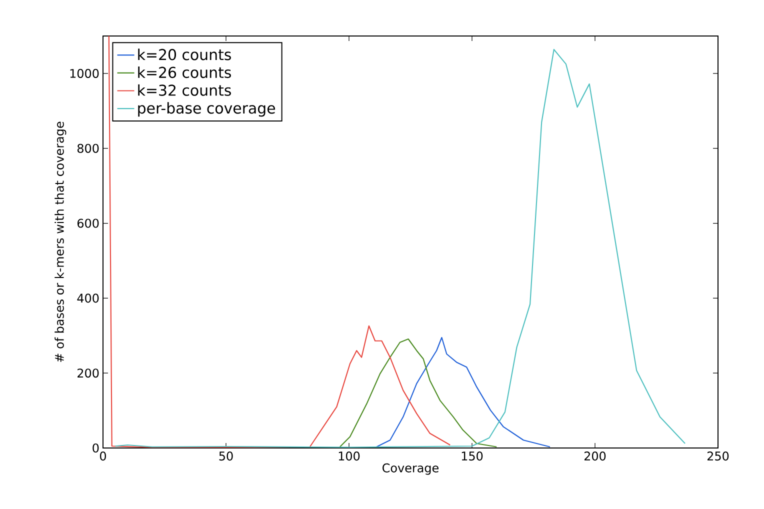 This screenshot has width=764, height=509. What do you see at coordinates (226, 456) in the screenshot?
I see `x-tick-label: 50` at bounding box center [226, 456].